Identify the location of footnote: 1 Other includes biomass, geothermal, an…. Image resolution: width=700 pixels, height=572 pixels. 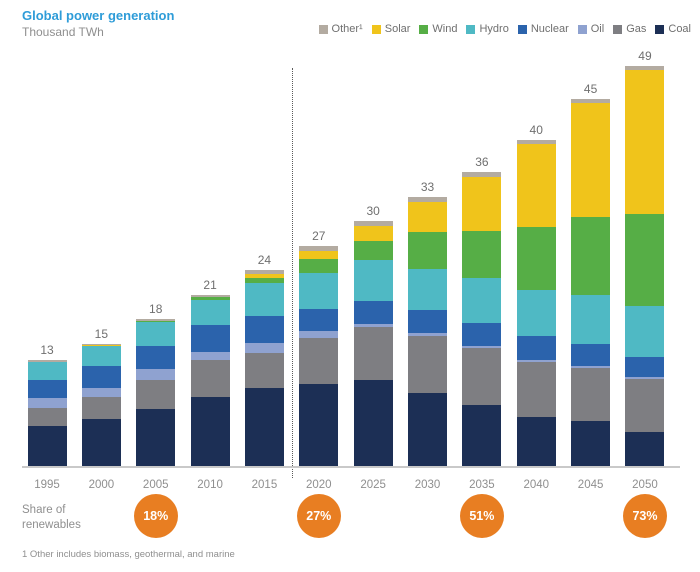
(128, 554).